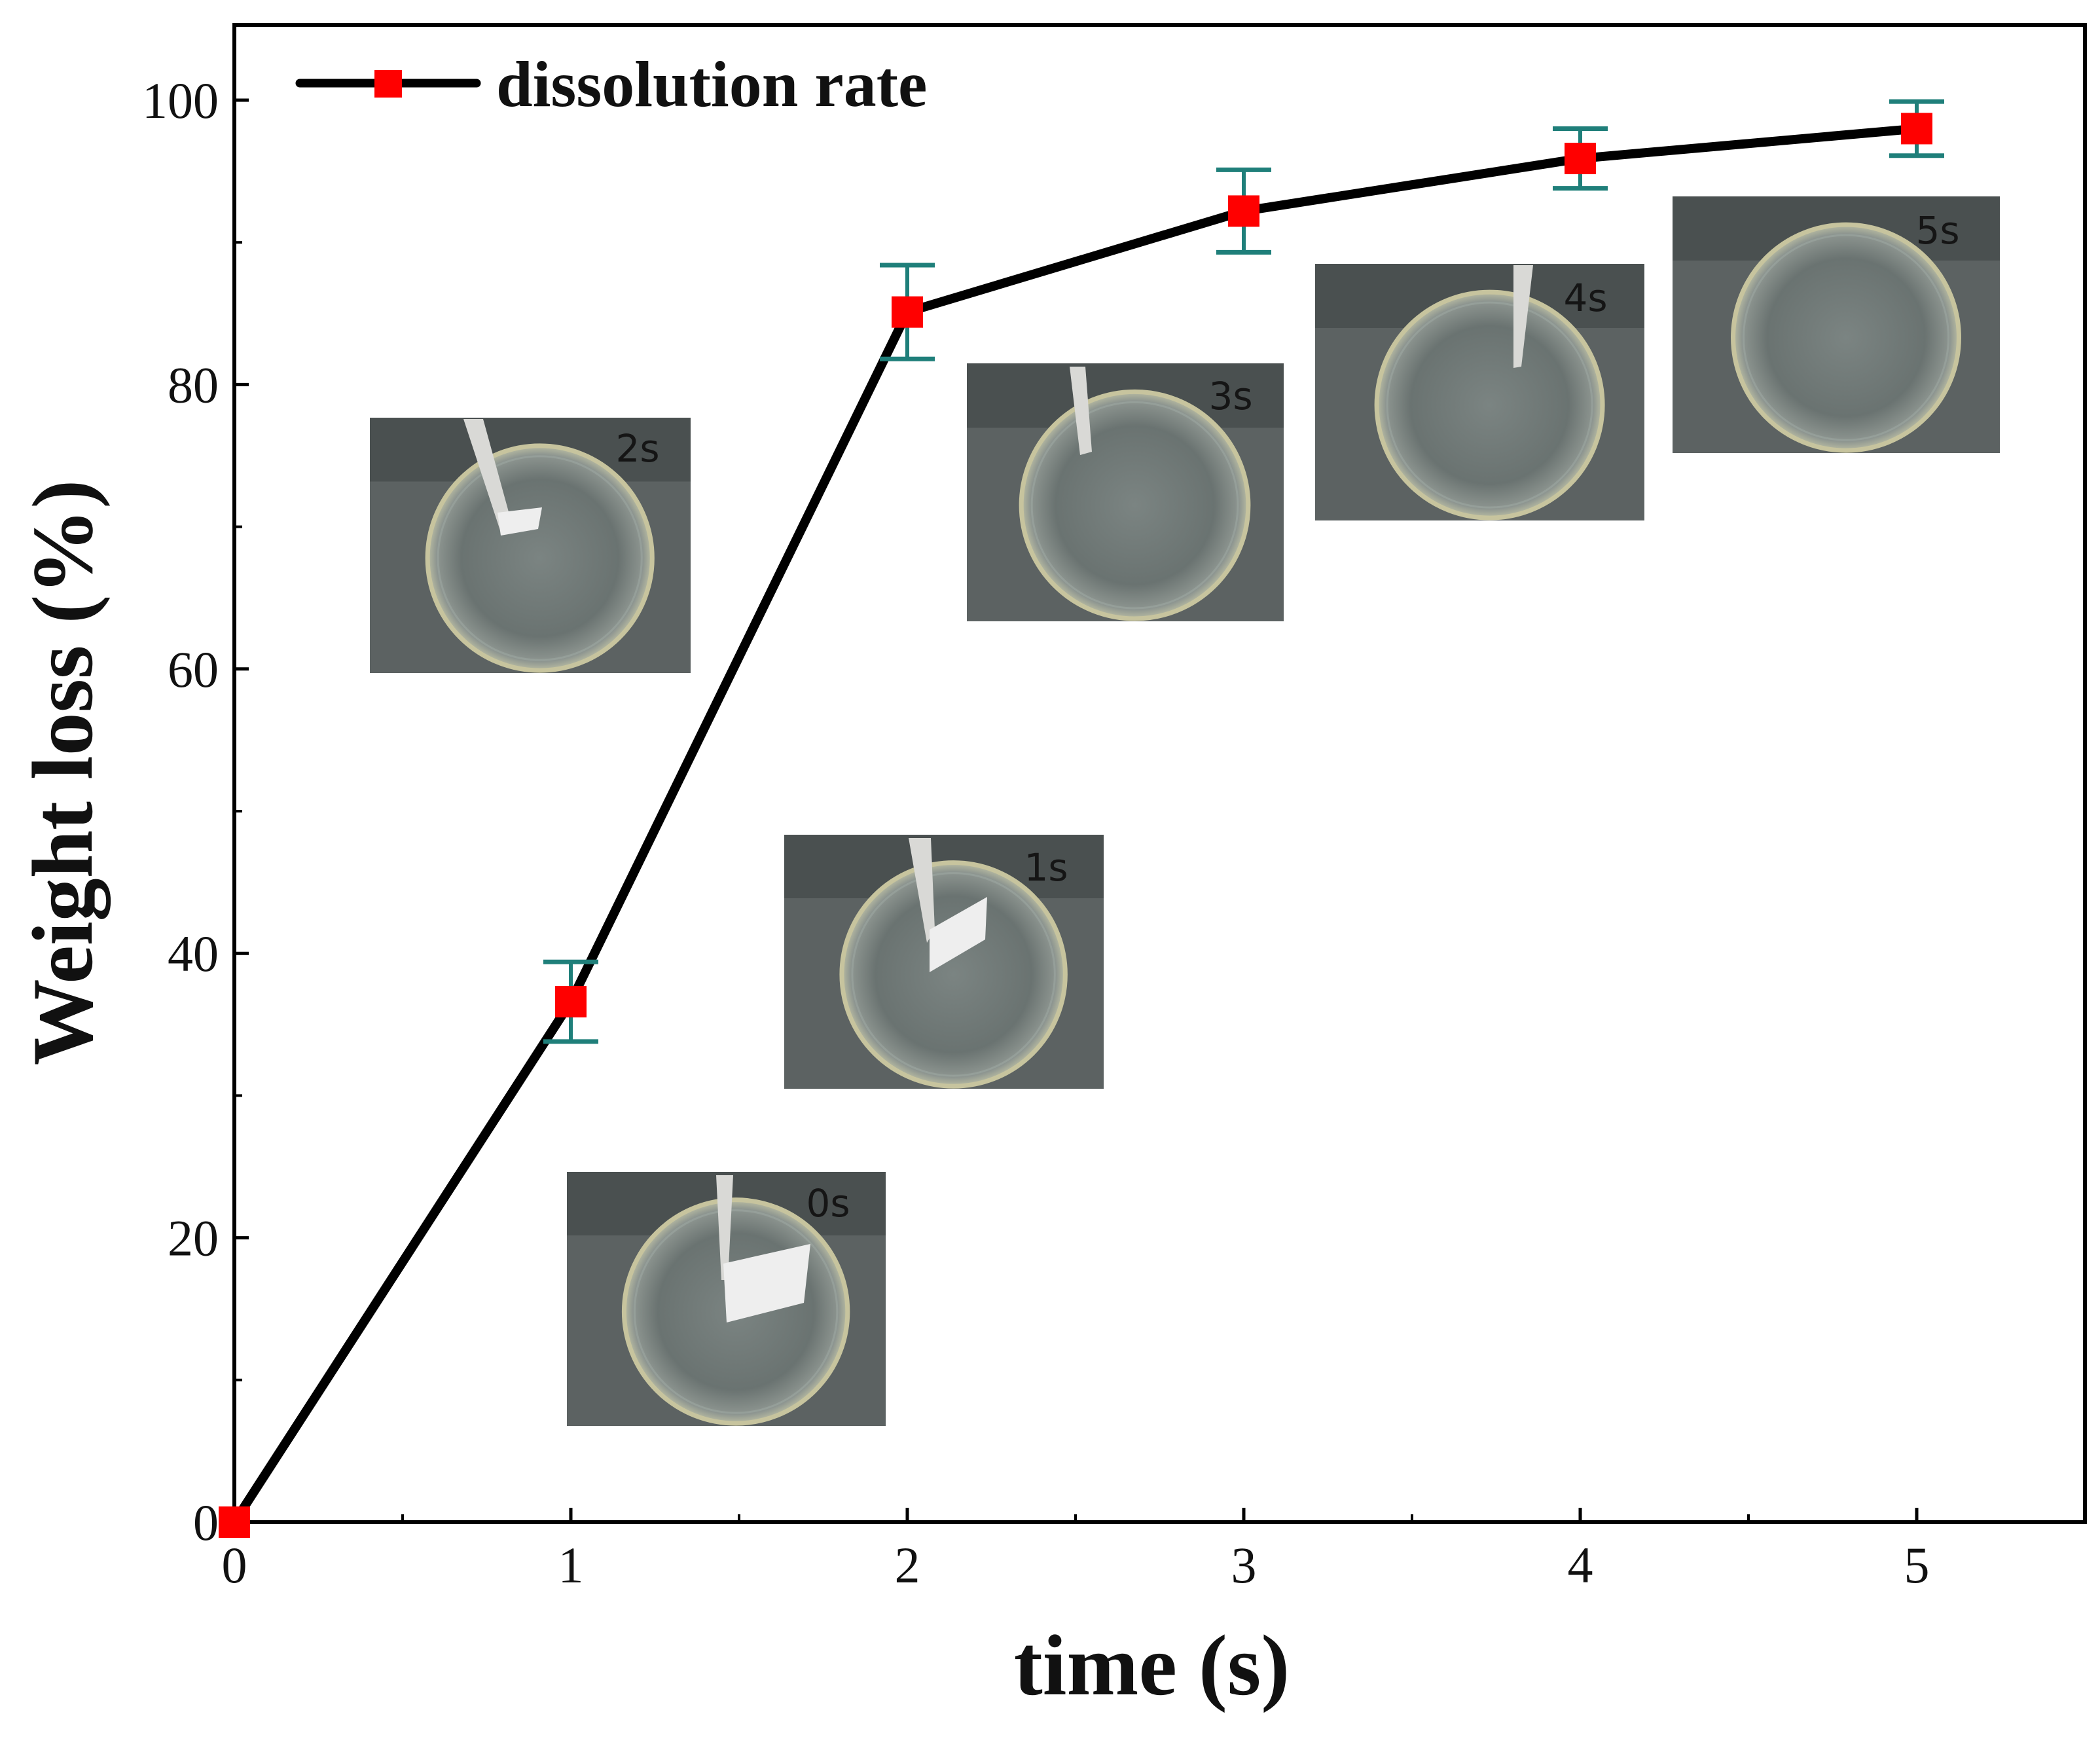 This screenshot has width=2100, height=1750. What do you see at coordinates (193, 1238) in the screenshot?
I see `y-tick-label: 20` at bounding box center [193, 1238].